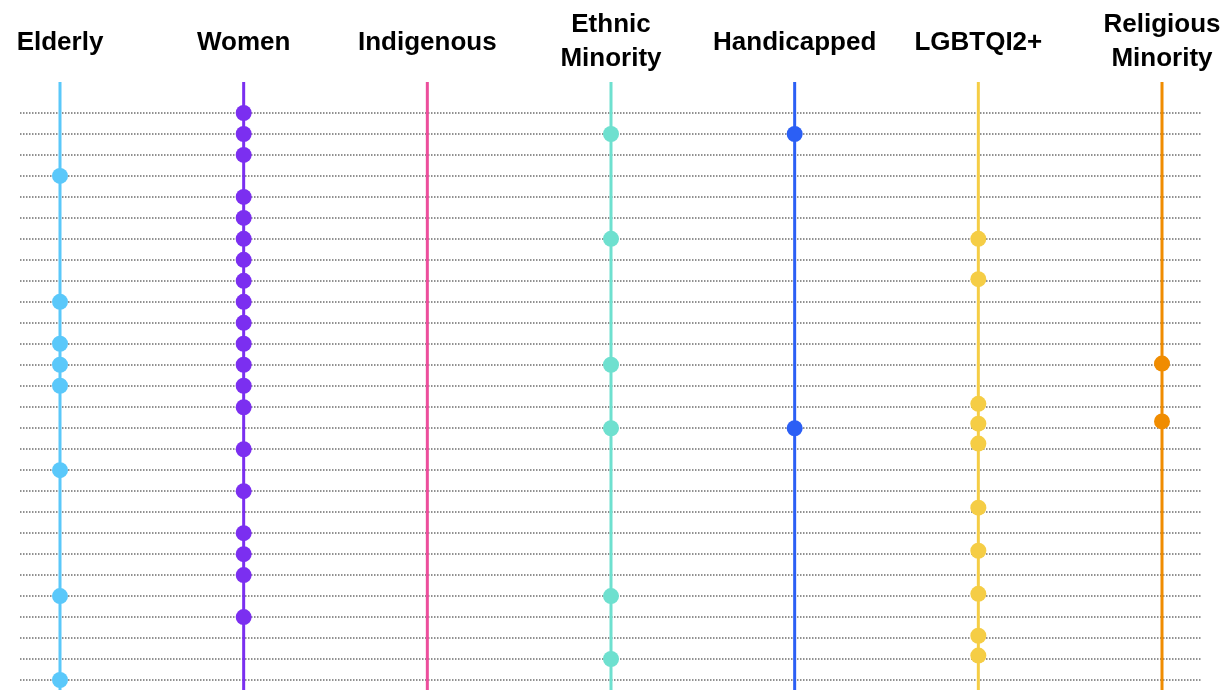 This screenshot has height=690, width=1232. I want to click on x-tick-label: Ethnic Minority, so click(611, 40).